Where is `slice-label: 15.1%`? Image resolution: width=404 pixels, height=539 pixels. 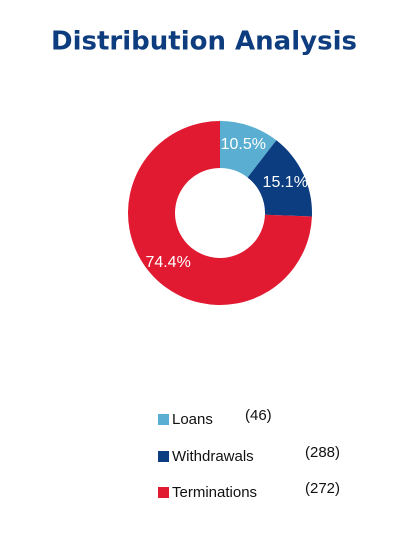
slice-label: 15.1% is located at coordinates (285, 182).